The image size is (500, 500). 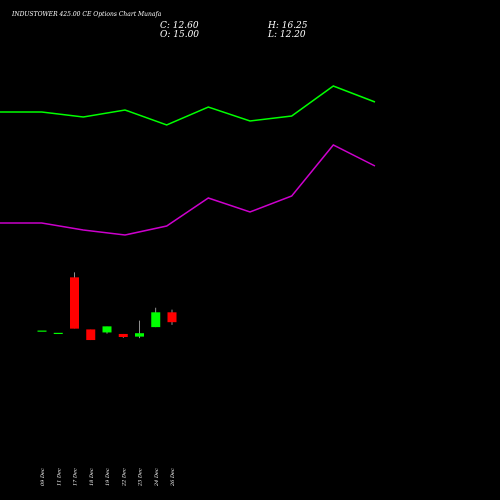 I want to click on open-value: O: 15.00, so click(x=179, y=35).